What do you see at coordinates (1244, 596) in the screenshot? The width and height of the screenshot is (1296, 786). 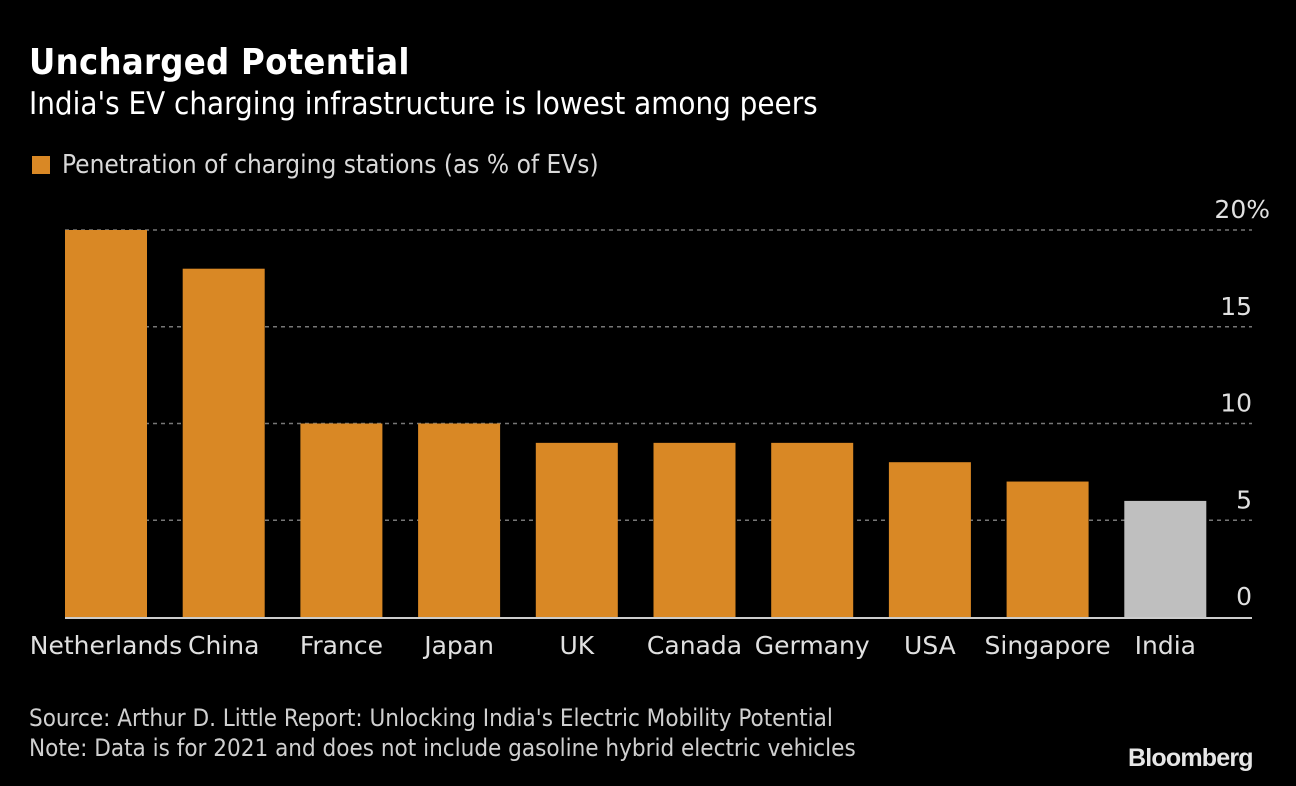 I see `y-tick-label: 0` at bounding box center [1244, 596].